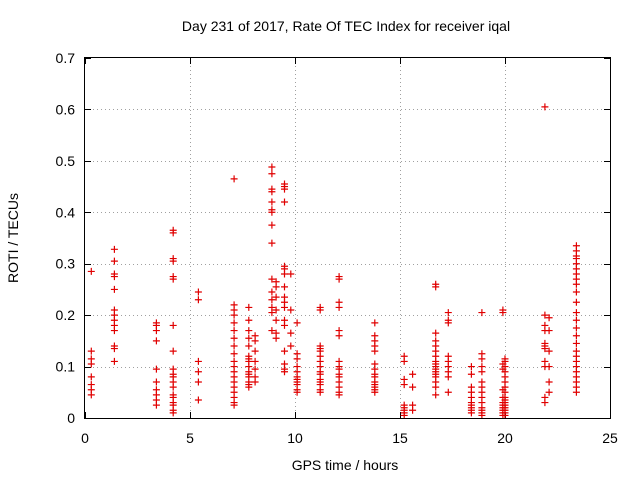 The image size is (640, 480). What do you see at coordinates (505, 438) in the screenshot?
I see `x-tick-label: 20` at bounding box center [505, 438].